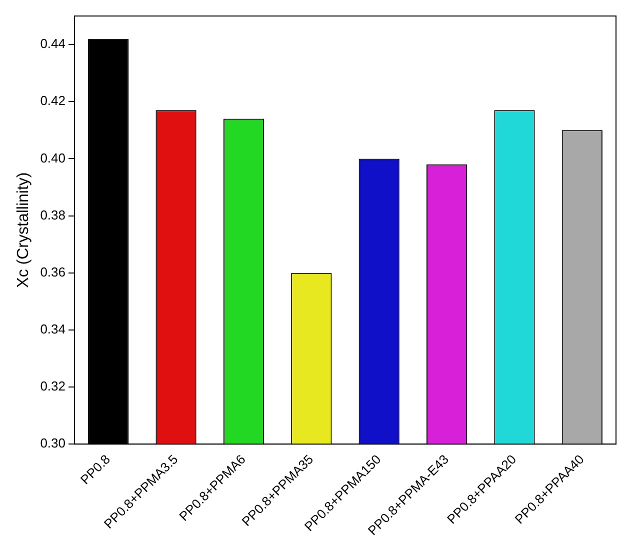  I want to click on y-axis-title: Xc (Crystallinity), so click(23, 230).